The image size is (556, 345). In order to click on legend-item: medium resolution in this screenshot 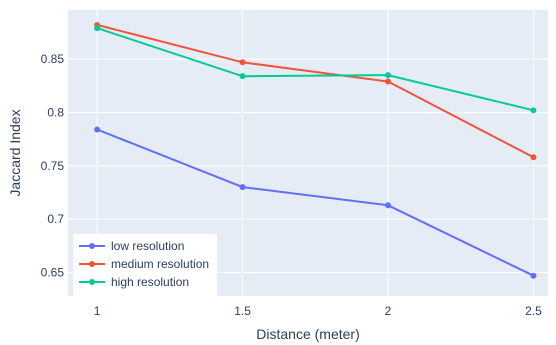, I will do `click(144, 264)`.